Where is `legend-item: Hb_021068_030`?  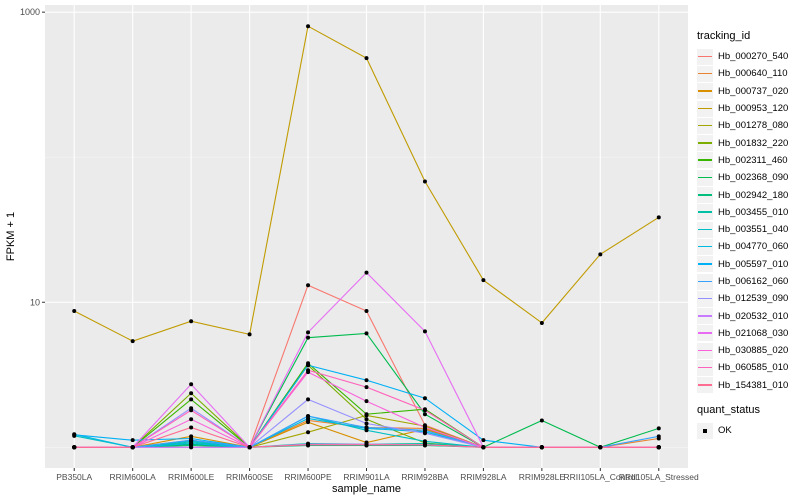
legend-item: Hb_021068_030 is located at coordinates (742, 333).